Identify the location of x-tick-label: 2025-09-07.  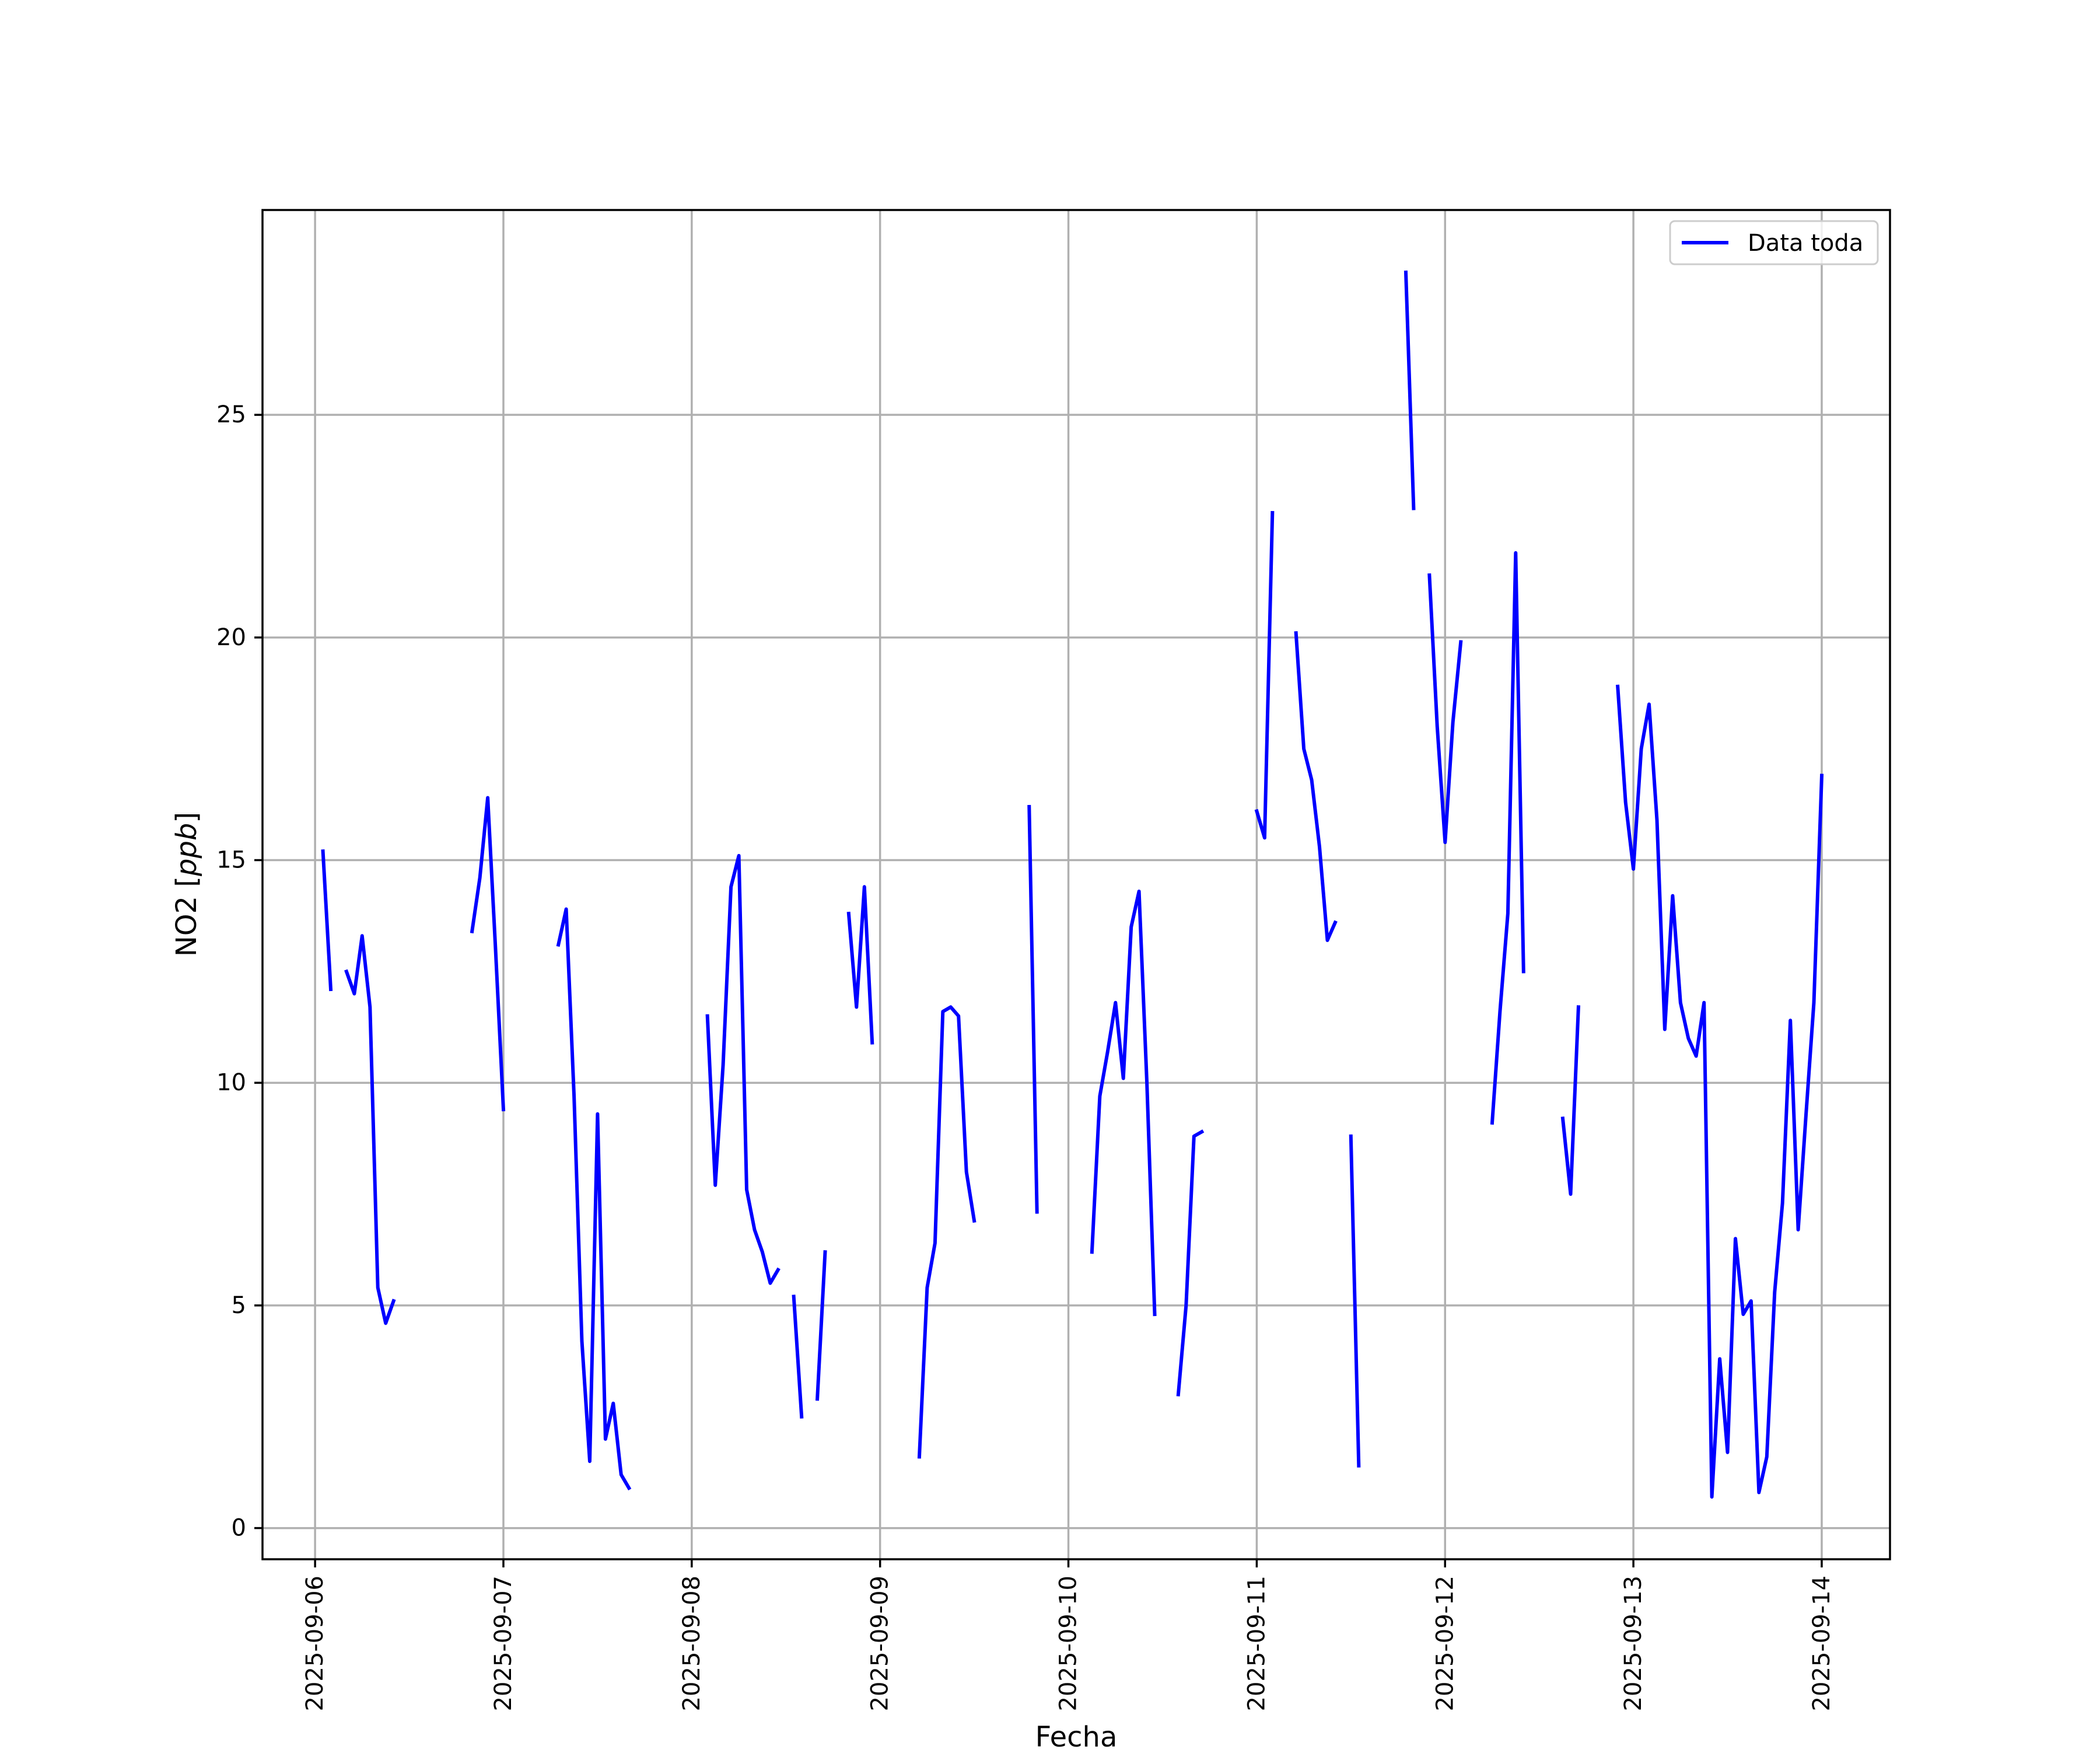
(503, 1643).